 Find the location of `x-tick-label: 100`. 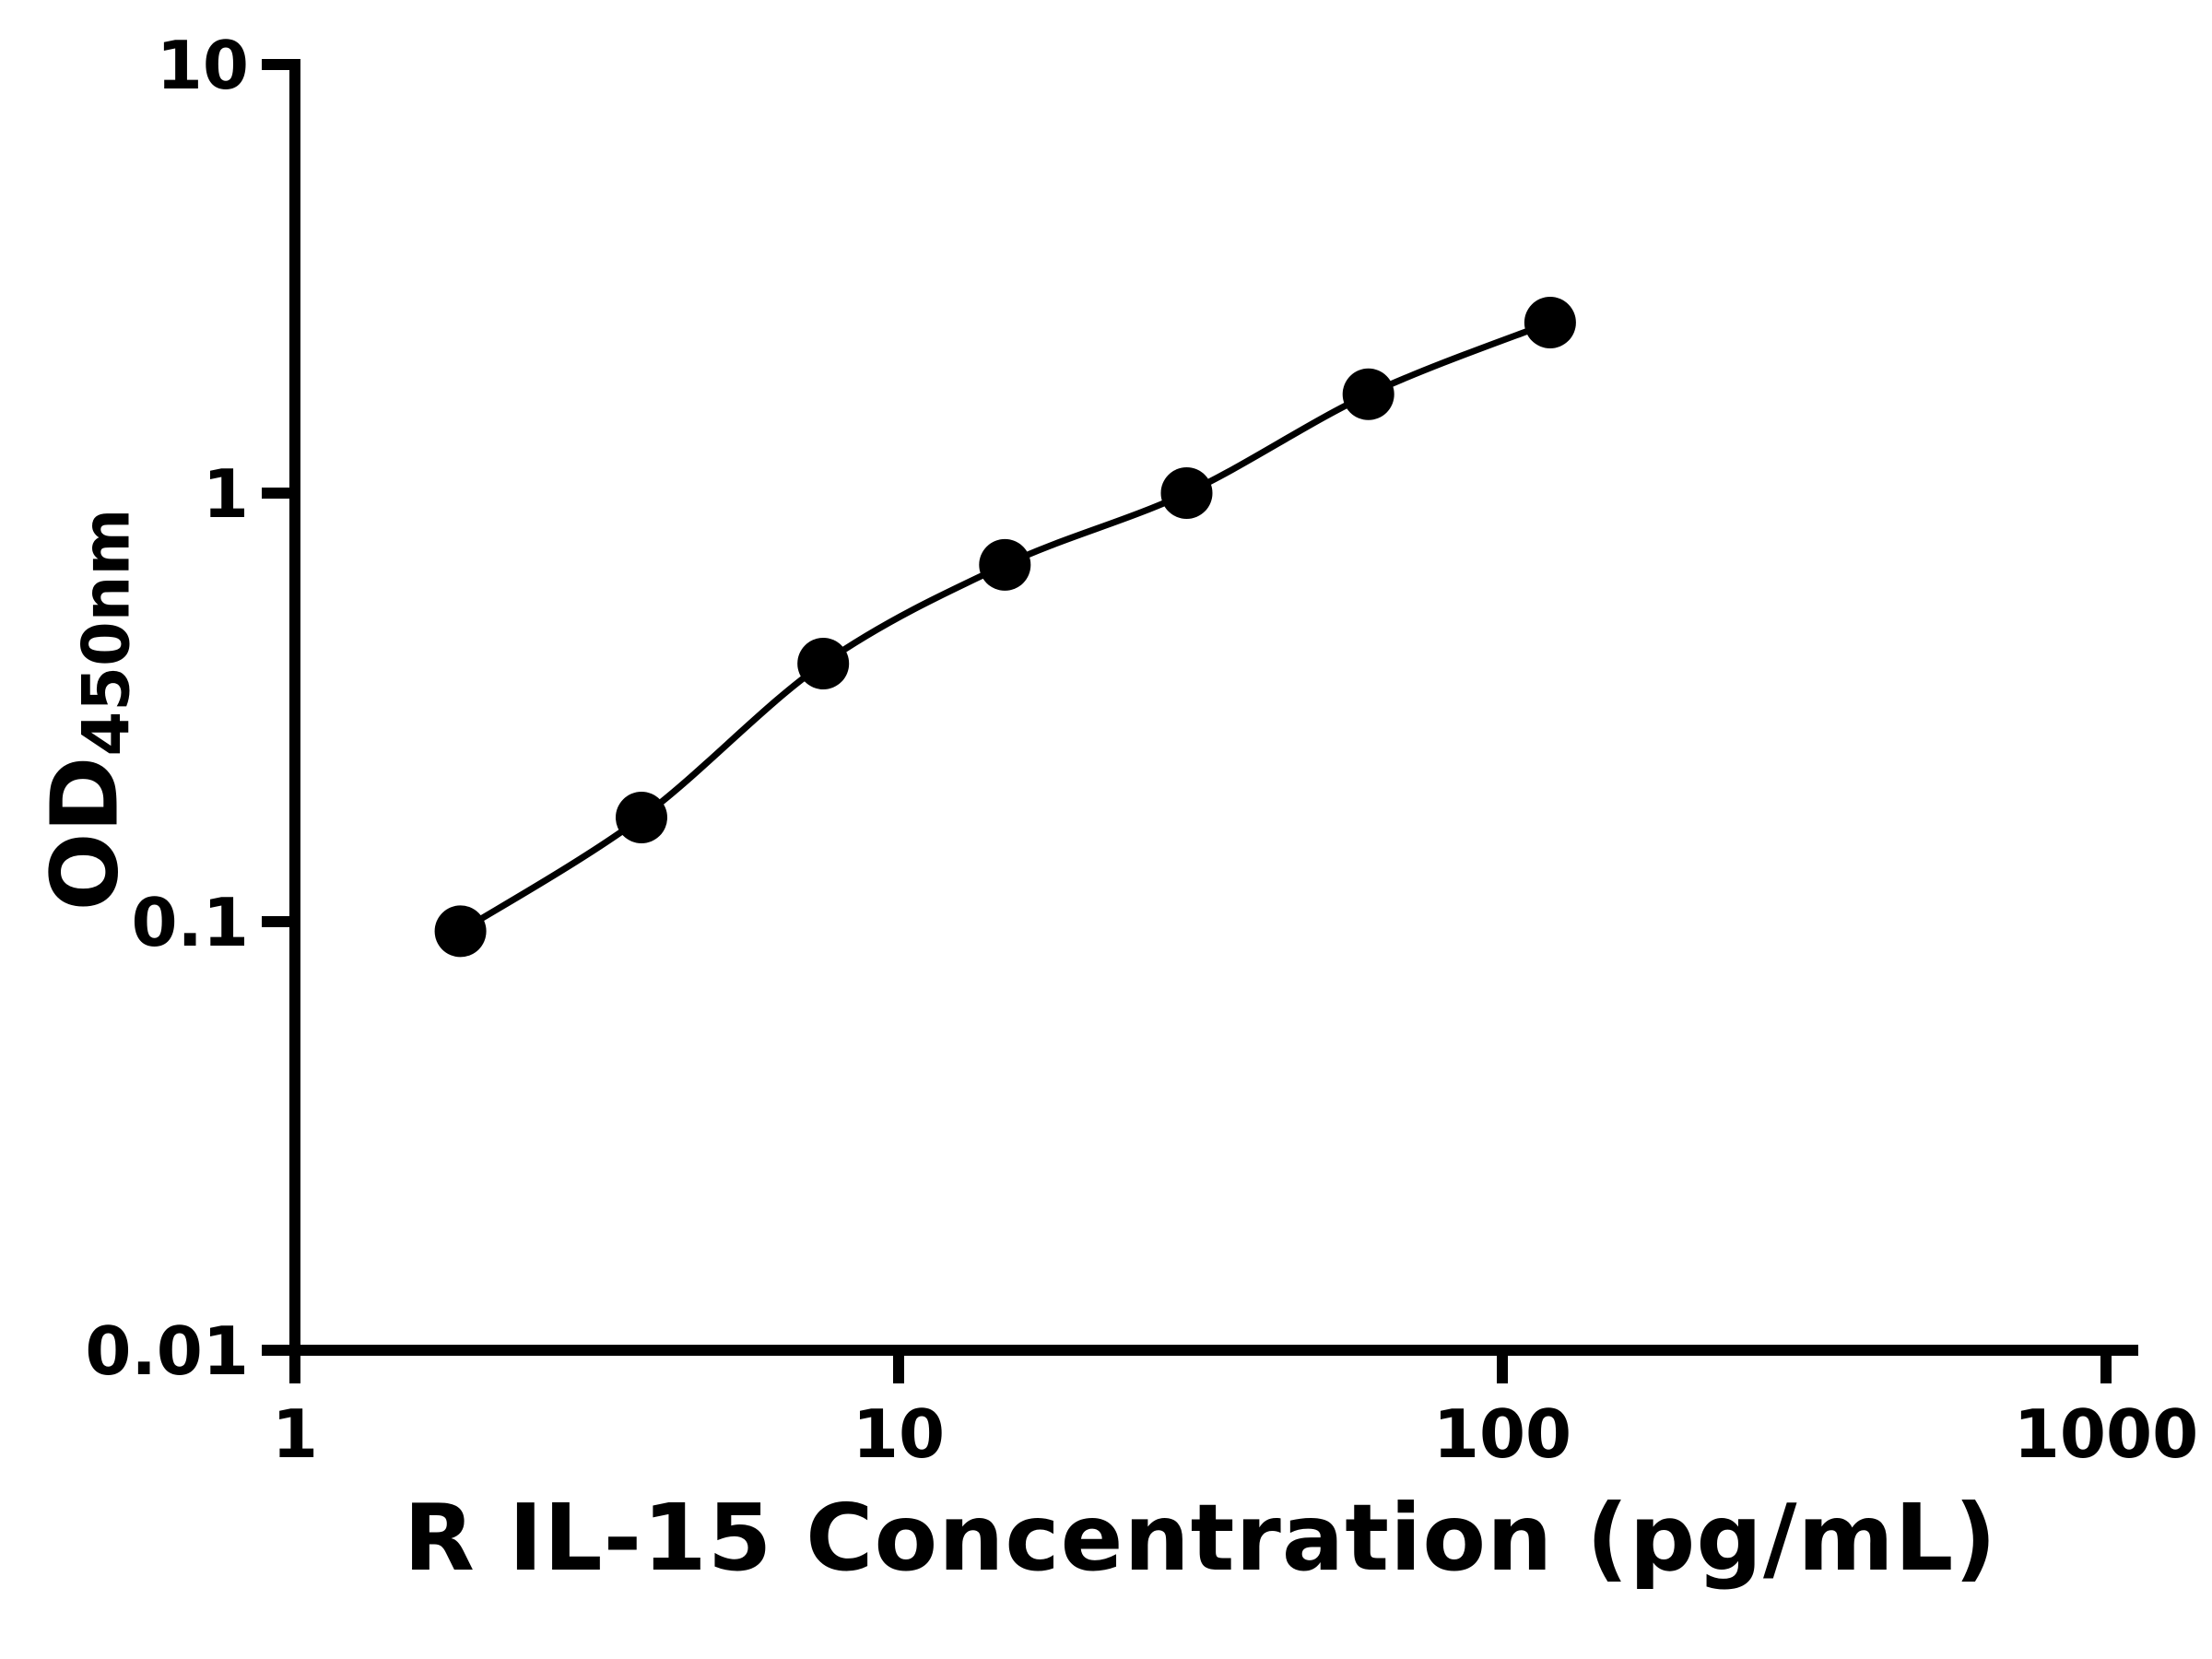

x-tick-label: 100 is located at coordinates (1502, 1434).